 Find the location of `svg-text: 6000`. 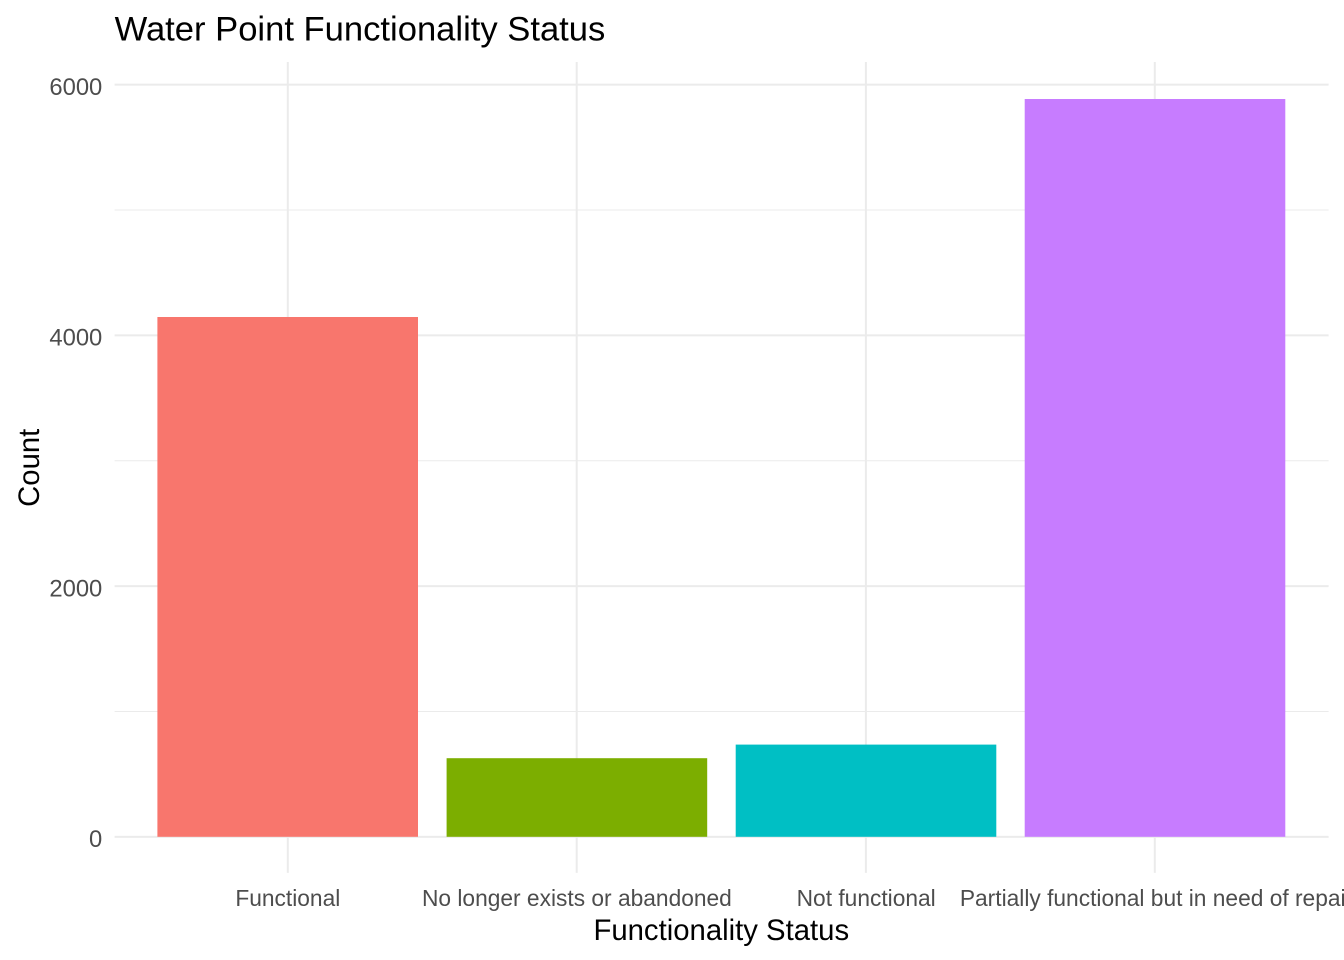

svg-text: 6000 is located at coordinates (75, 87).